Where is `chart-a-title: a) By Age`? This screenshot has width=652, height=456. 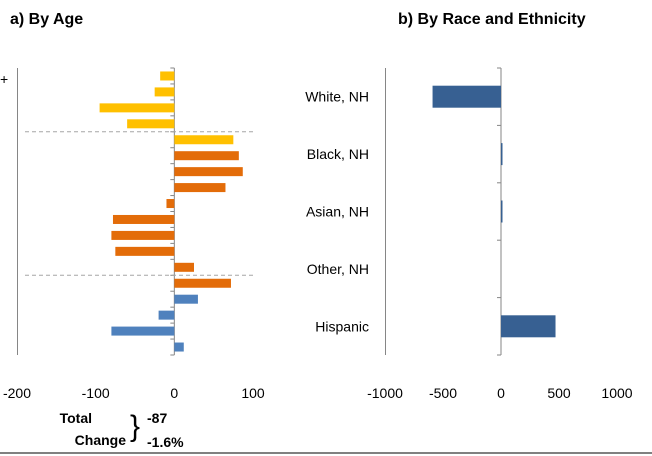
chart-a-title: a) By Age is located at coordinates (46, 19).